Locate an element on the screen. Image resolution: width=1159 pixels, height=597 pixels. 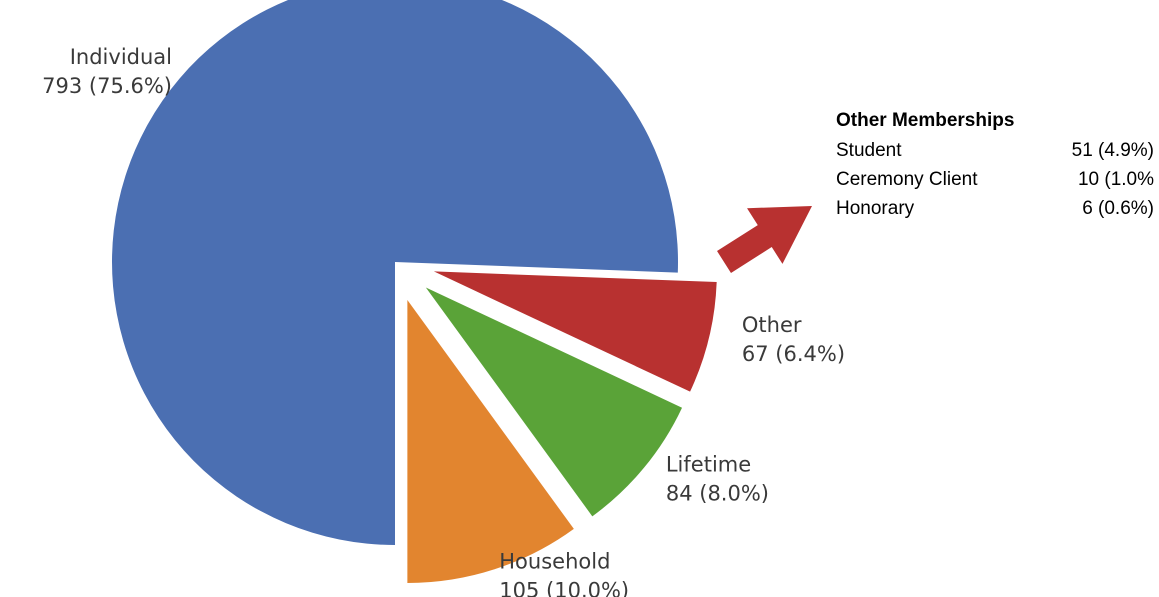
slice-value-lifetime: 84 (8.0%) is located at coordinates (717, 494).